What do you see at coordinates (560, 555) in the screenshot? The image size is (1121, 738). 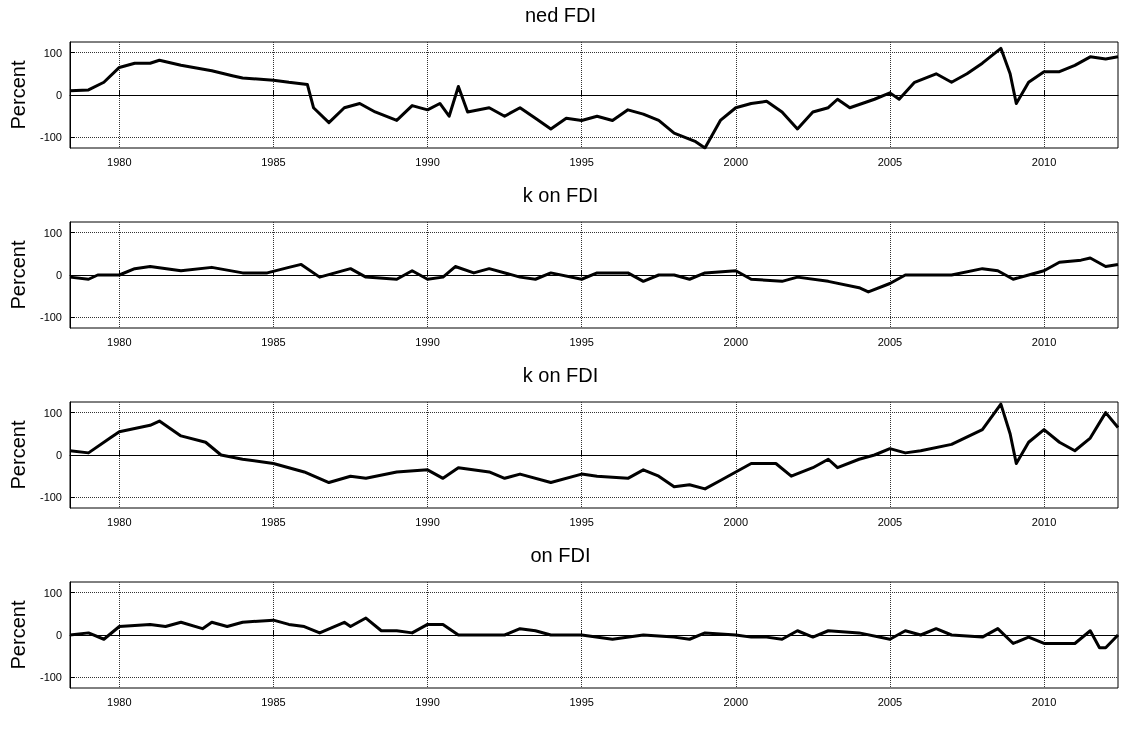 I see `chart-title: on FDI` at bounding box center [560, 555].